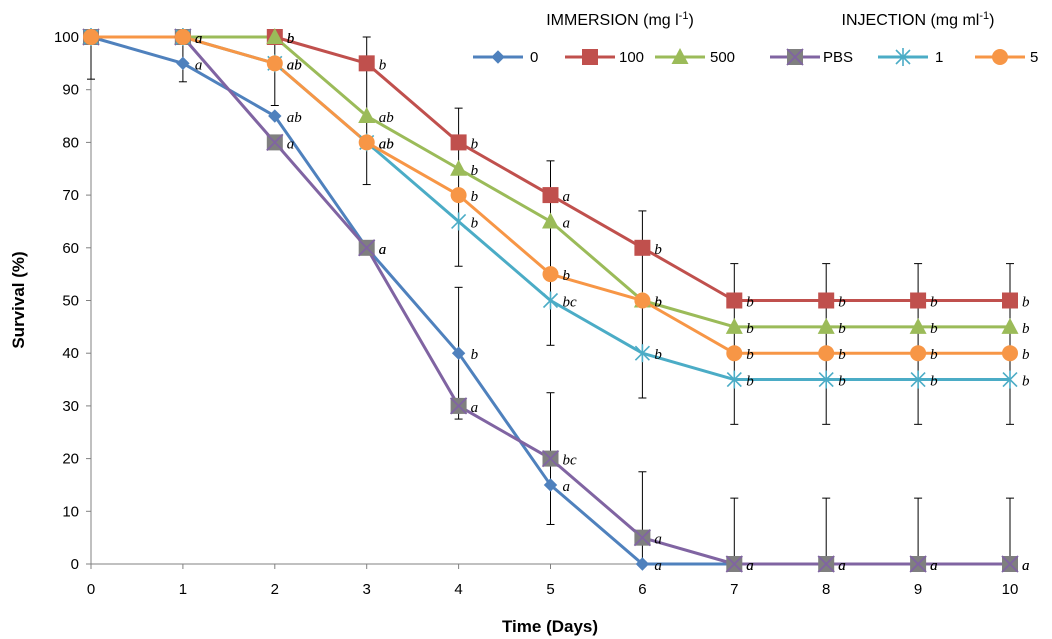 The image size is (1052, 639). What do you see at coordinates (550, 589) in the screenshot?
I see `x-tick-label: 5` at bounding box center [550, 589].